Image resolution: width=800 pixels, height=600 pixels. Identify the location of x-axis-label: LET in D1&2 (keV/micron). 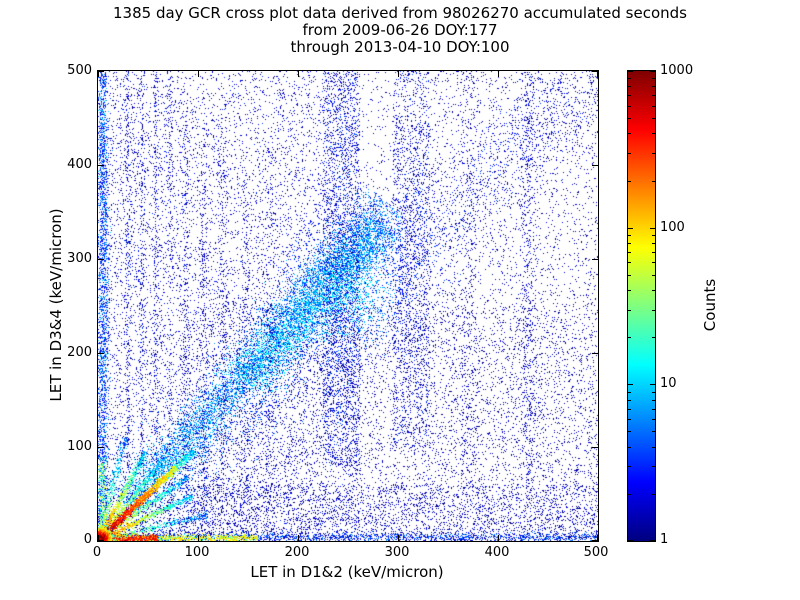
(347, 572).